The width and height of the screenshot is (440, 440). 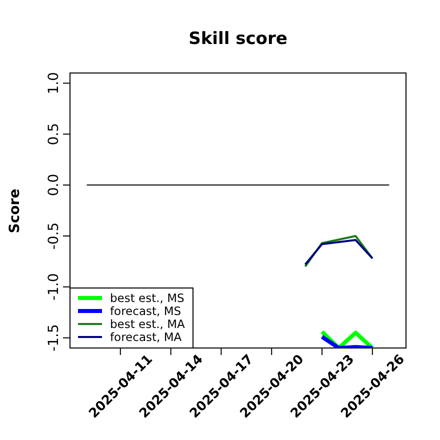 I want to click on legend-label: best est., MA, so click(x=147, y=324).